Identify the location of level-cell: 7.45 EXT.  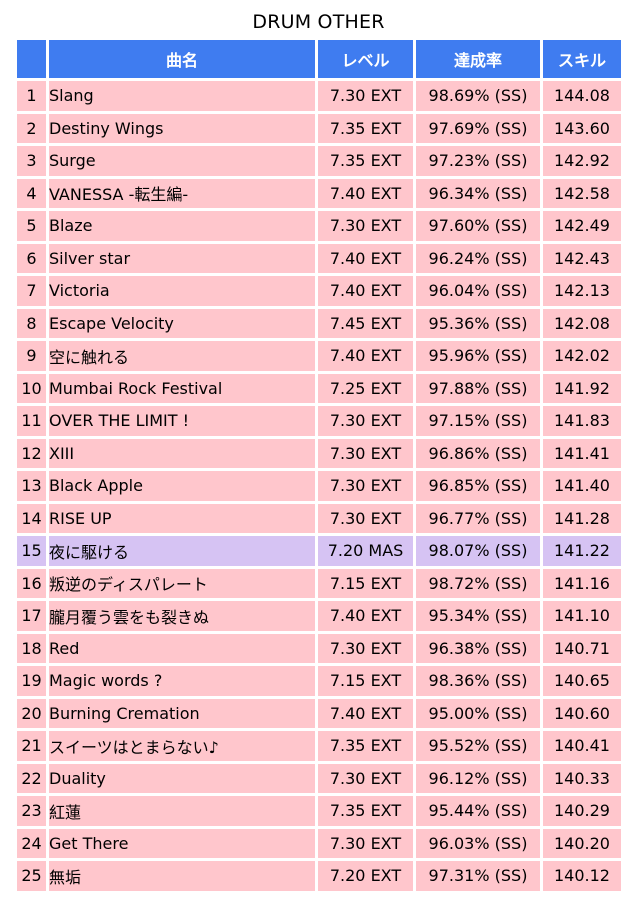
(365, 323).